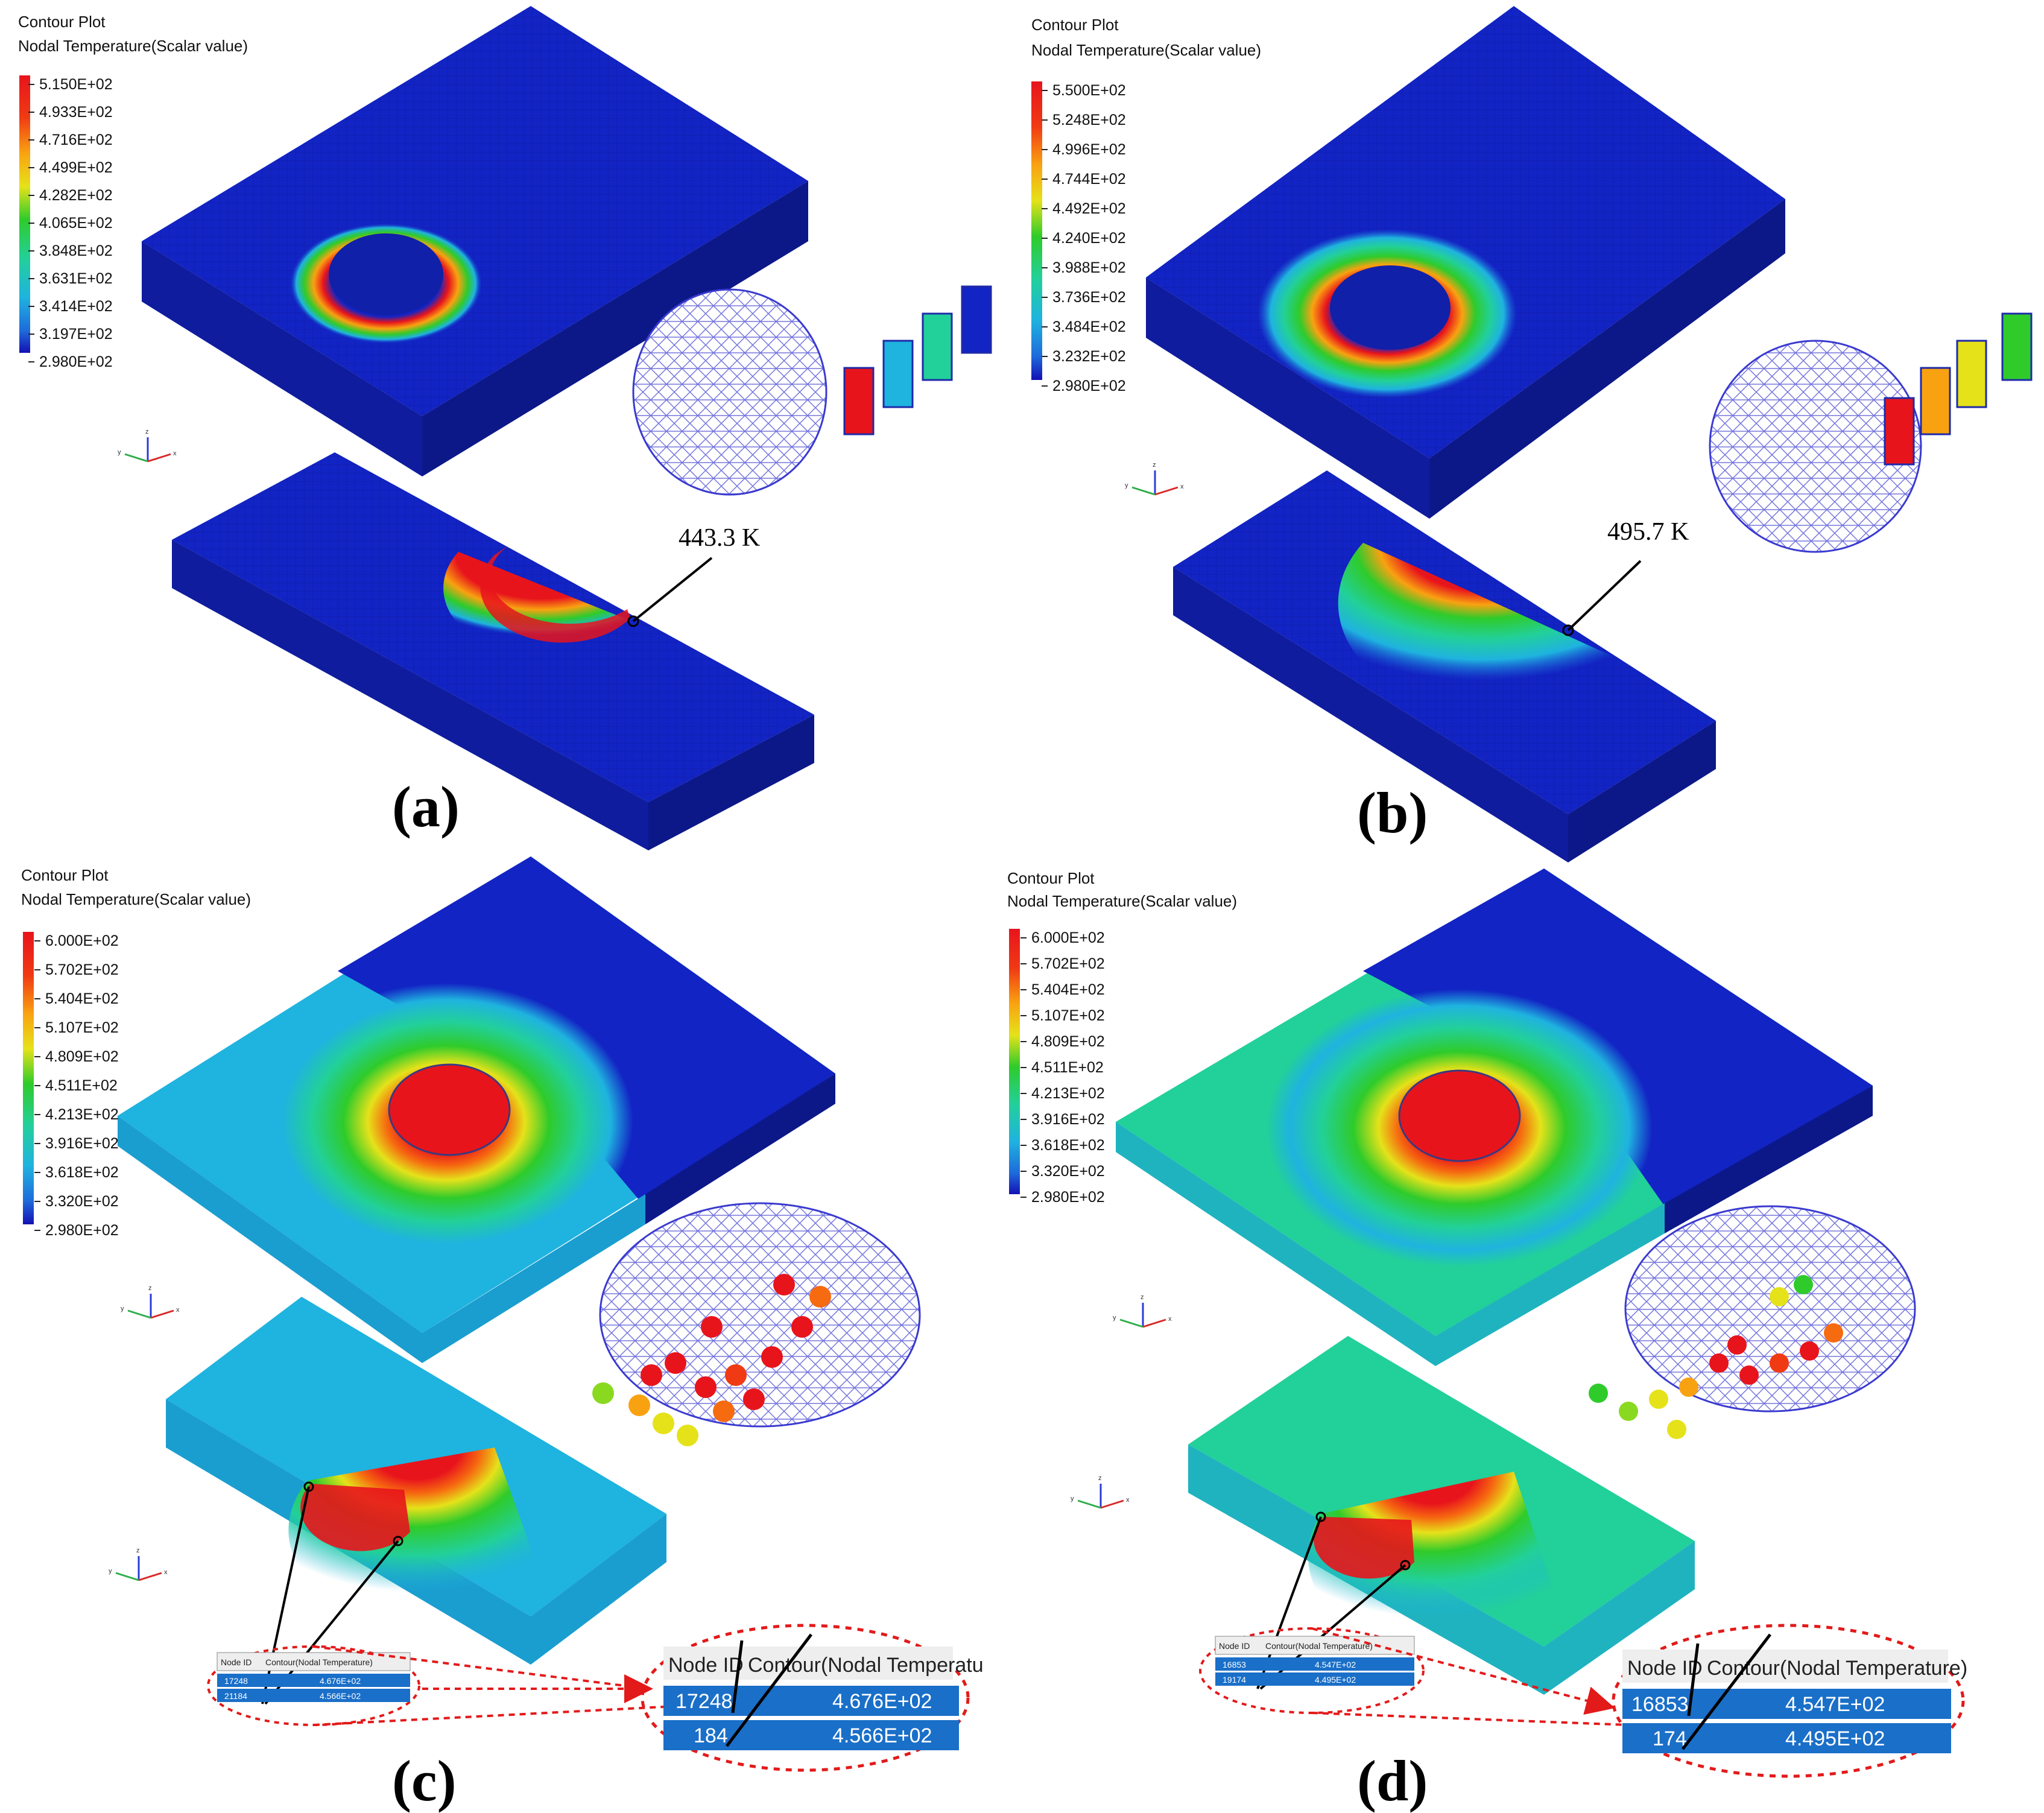 The height and width of the screenshot is (1813, 2044). Describe the element at coordinates (76, 84) in the screenshot. I see `legend-value: 5.150E+02` at that location.